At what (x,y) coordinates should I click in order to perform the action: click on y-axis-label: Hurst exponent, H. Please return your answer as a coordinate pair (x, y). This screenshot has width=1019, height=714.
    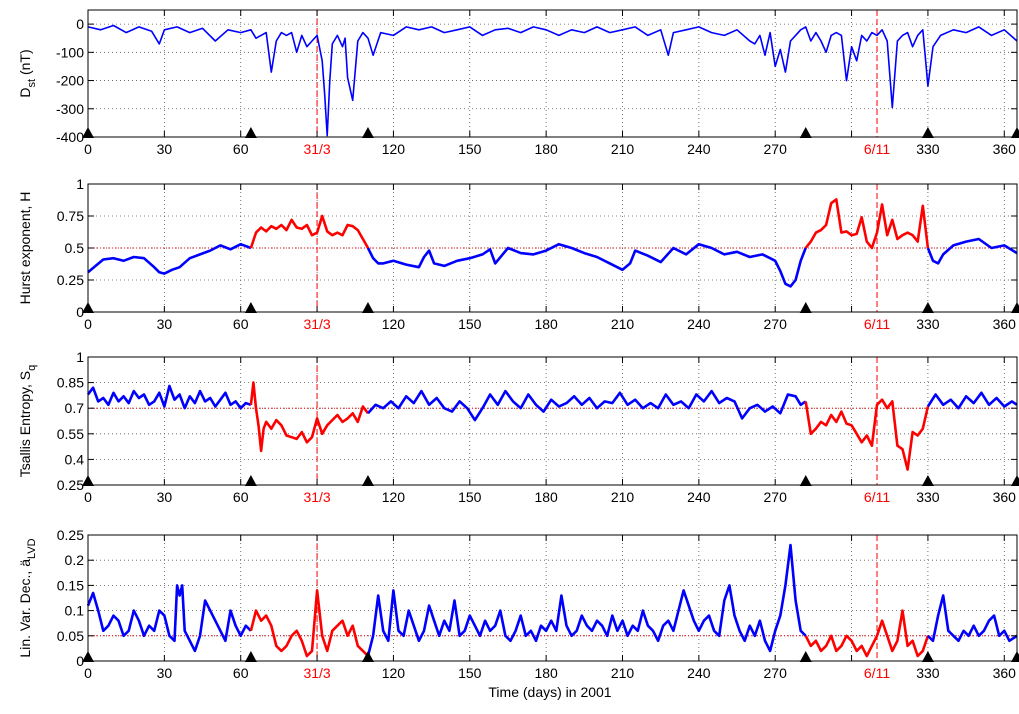
    Looking at the image, I should click on (25, 248).